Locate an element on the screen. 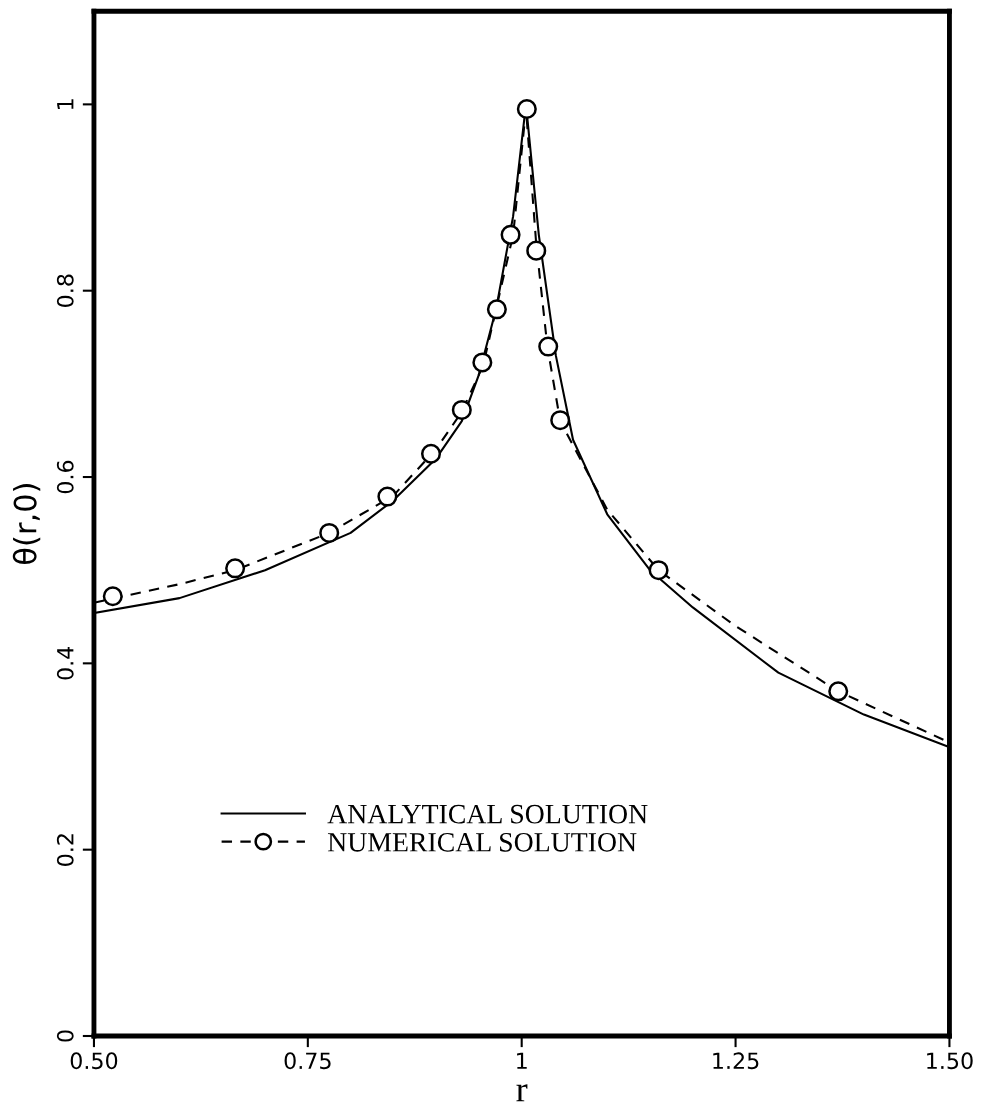  y-tick-label: 0.2 is located at coordinates (65, 850).